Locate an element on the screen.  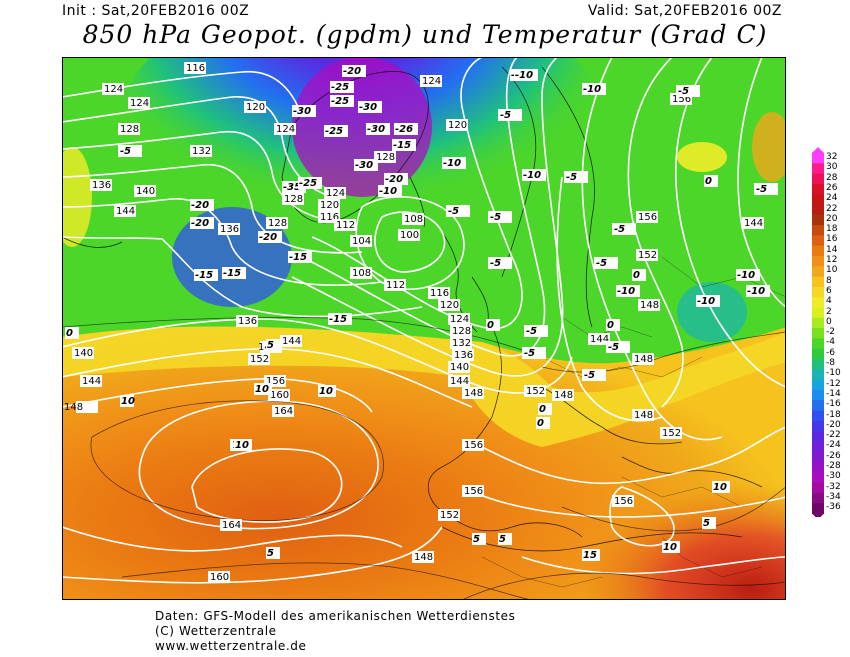
svg-text: 100 is located at coordinates (409, 235).